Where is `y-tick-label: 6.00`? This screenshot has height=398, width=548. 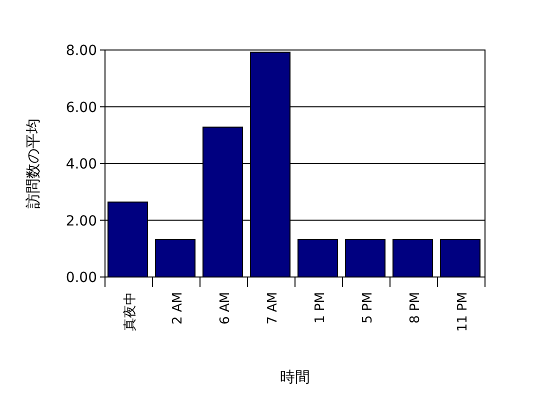
y-tick-label: 6.00 is located at coordinates (81, 108).